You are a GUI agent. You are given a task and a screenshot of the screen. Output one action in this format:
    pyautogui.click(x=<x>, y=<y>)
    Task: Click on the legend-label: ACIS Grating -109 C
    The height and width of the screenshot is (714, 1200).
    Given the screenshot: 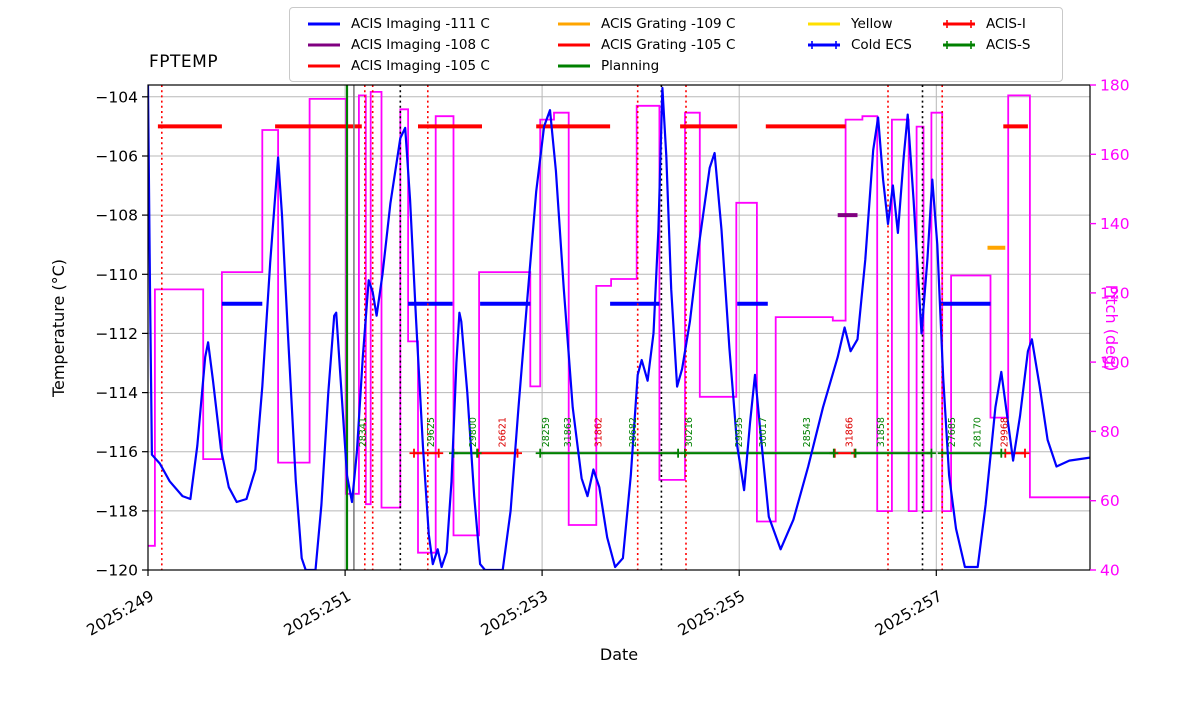 What is the action you would take?
    pyautogui.click(x=668, y=23)
    